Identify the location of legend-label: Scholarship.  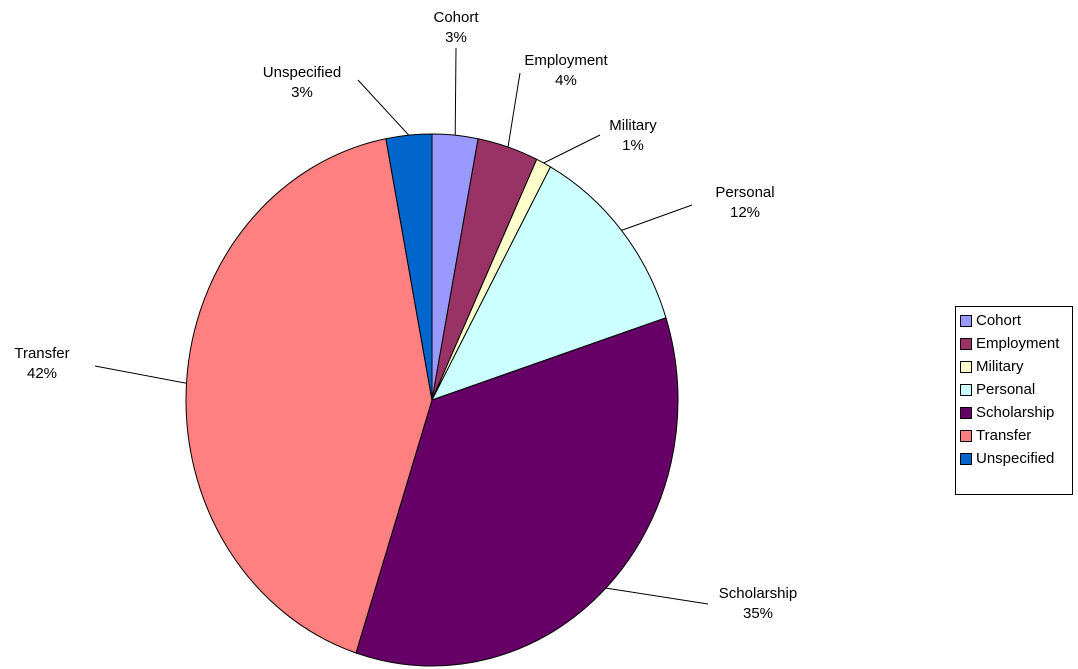
(1015, 412).